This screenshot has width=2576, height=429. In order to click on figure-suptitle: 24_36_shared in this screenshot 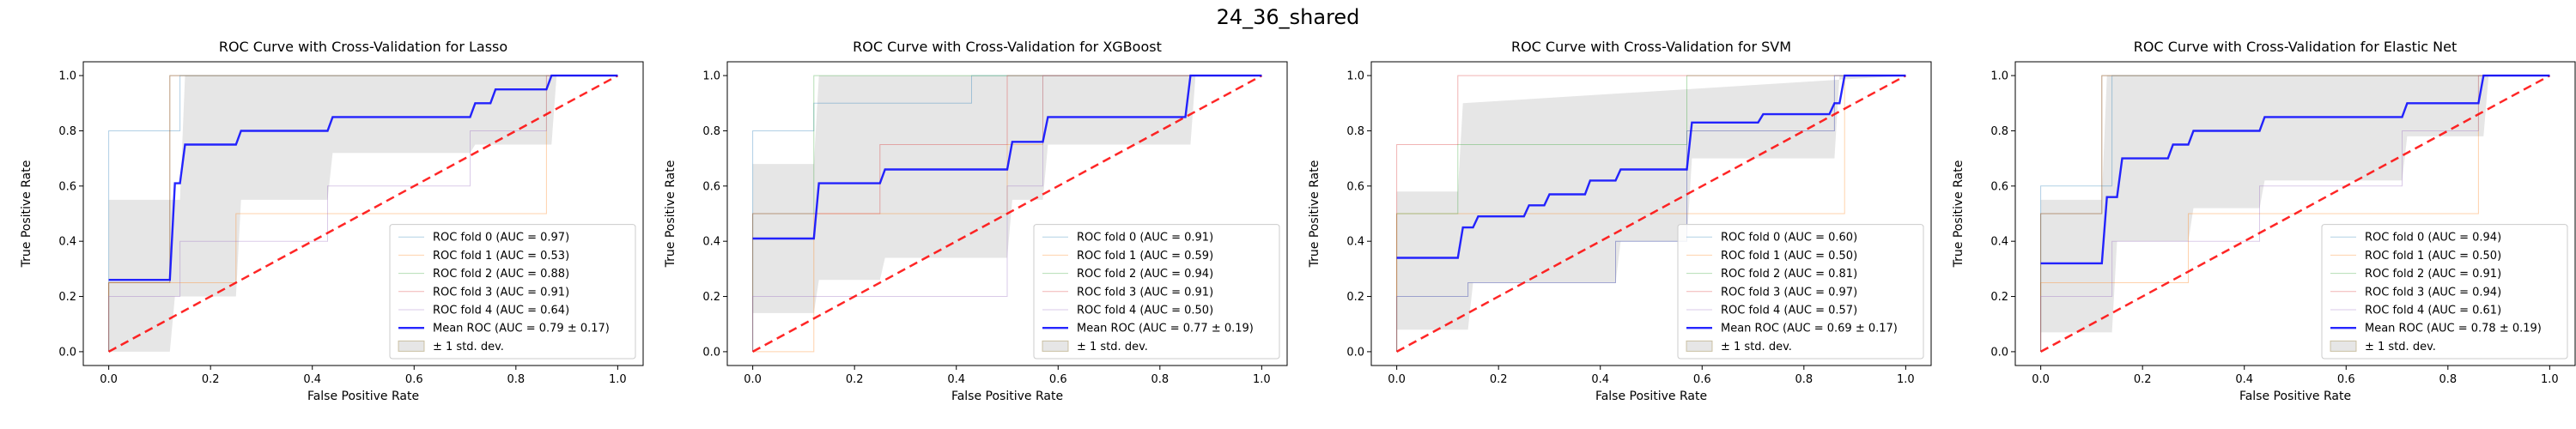, I will do `click(1288, 17)`.